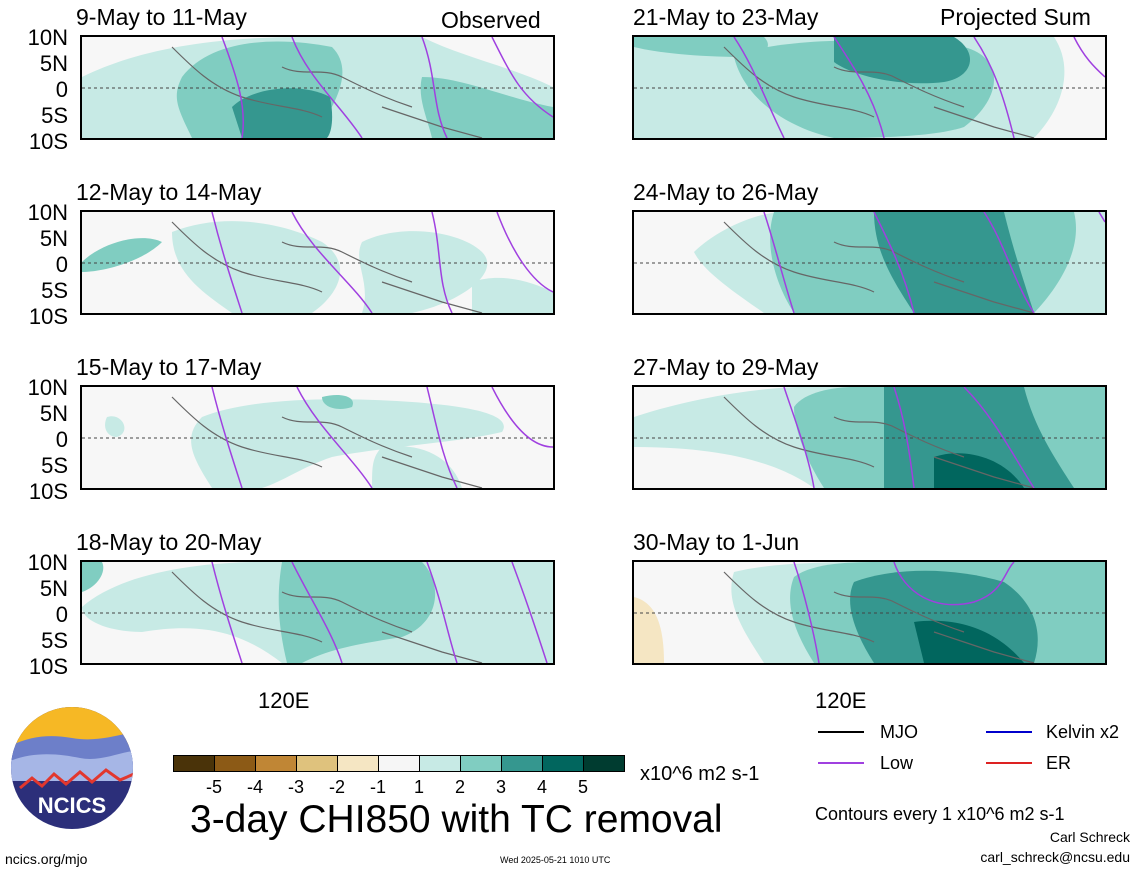 The width and height of the screenshot is (1135, 873). I want to click on colorbar-tick-label: -3, so click(295, 787).